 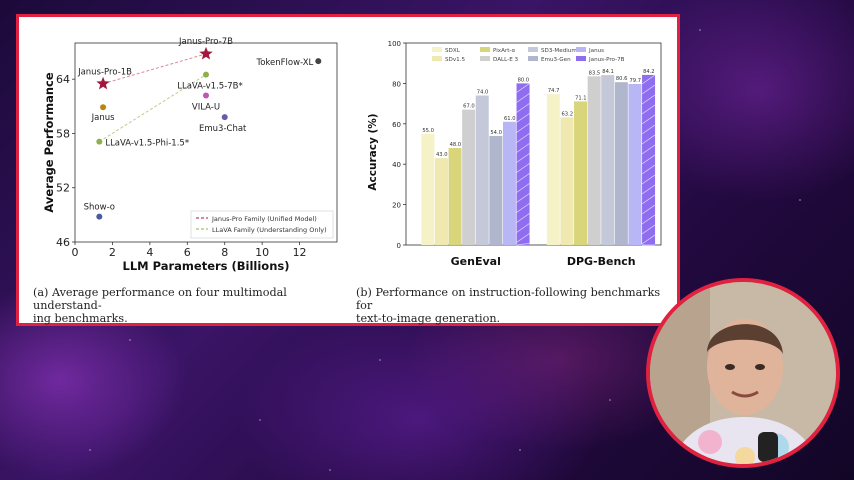 What do you see at coordinates (206, 95) in the screenshot?
I see `point-vila-u` at bounding box center [206, 95].